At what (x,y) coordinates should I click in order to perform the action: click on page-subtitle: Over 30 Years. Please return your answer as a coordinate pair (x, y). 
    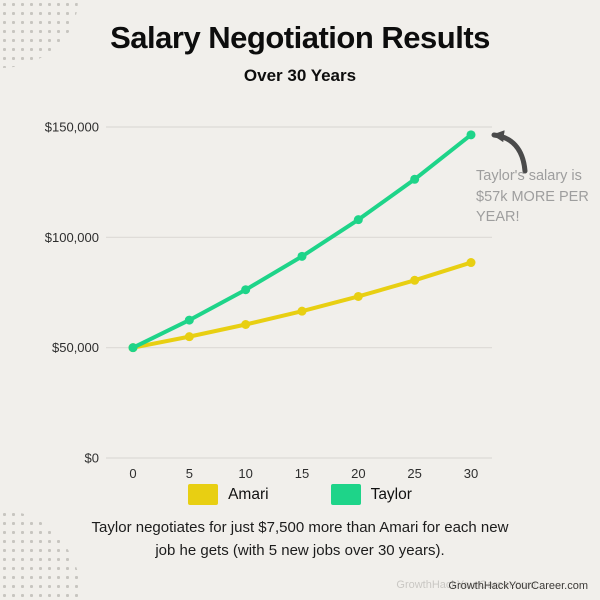
    Looking at the image, I should click on (300, 75).